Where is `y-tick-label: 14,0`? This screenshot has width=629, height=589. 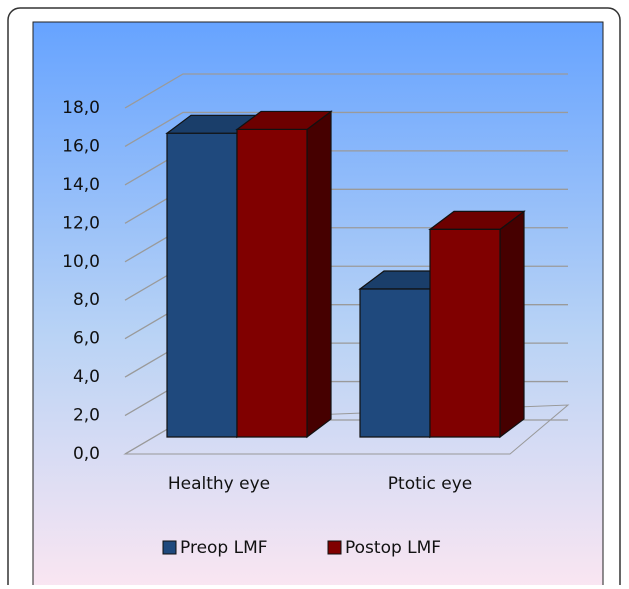
y-tick-label: 14,0 is located at coordinates (81, 185).